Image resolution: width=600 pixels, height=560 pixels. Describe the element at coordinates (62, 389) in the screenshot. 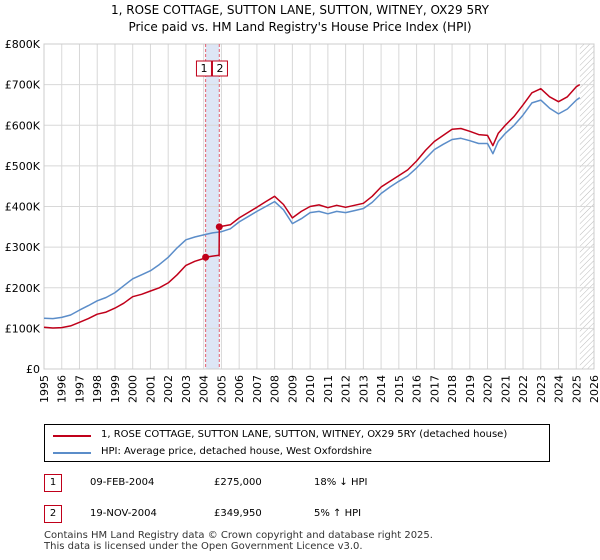

I see `x-tick-label: 1996` at that location.